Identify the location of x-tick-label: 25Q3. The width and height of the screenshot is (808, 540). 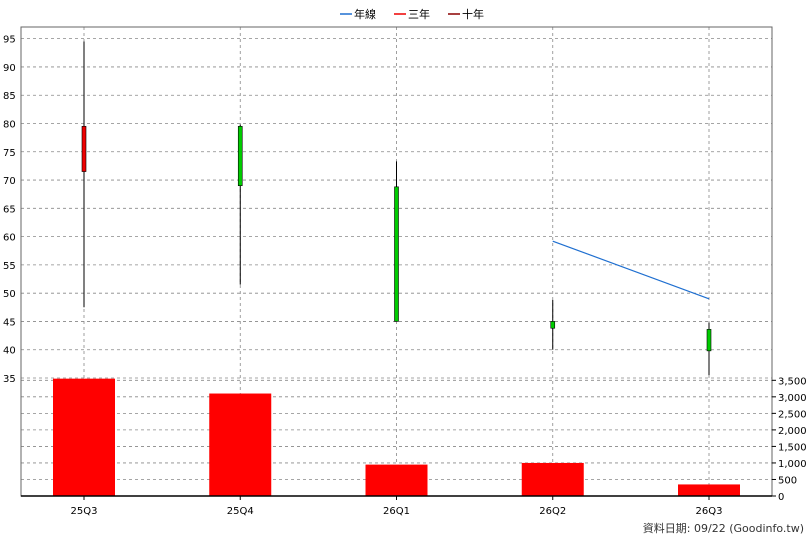
(84, 511).